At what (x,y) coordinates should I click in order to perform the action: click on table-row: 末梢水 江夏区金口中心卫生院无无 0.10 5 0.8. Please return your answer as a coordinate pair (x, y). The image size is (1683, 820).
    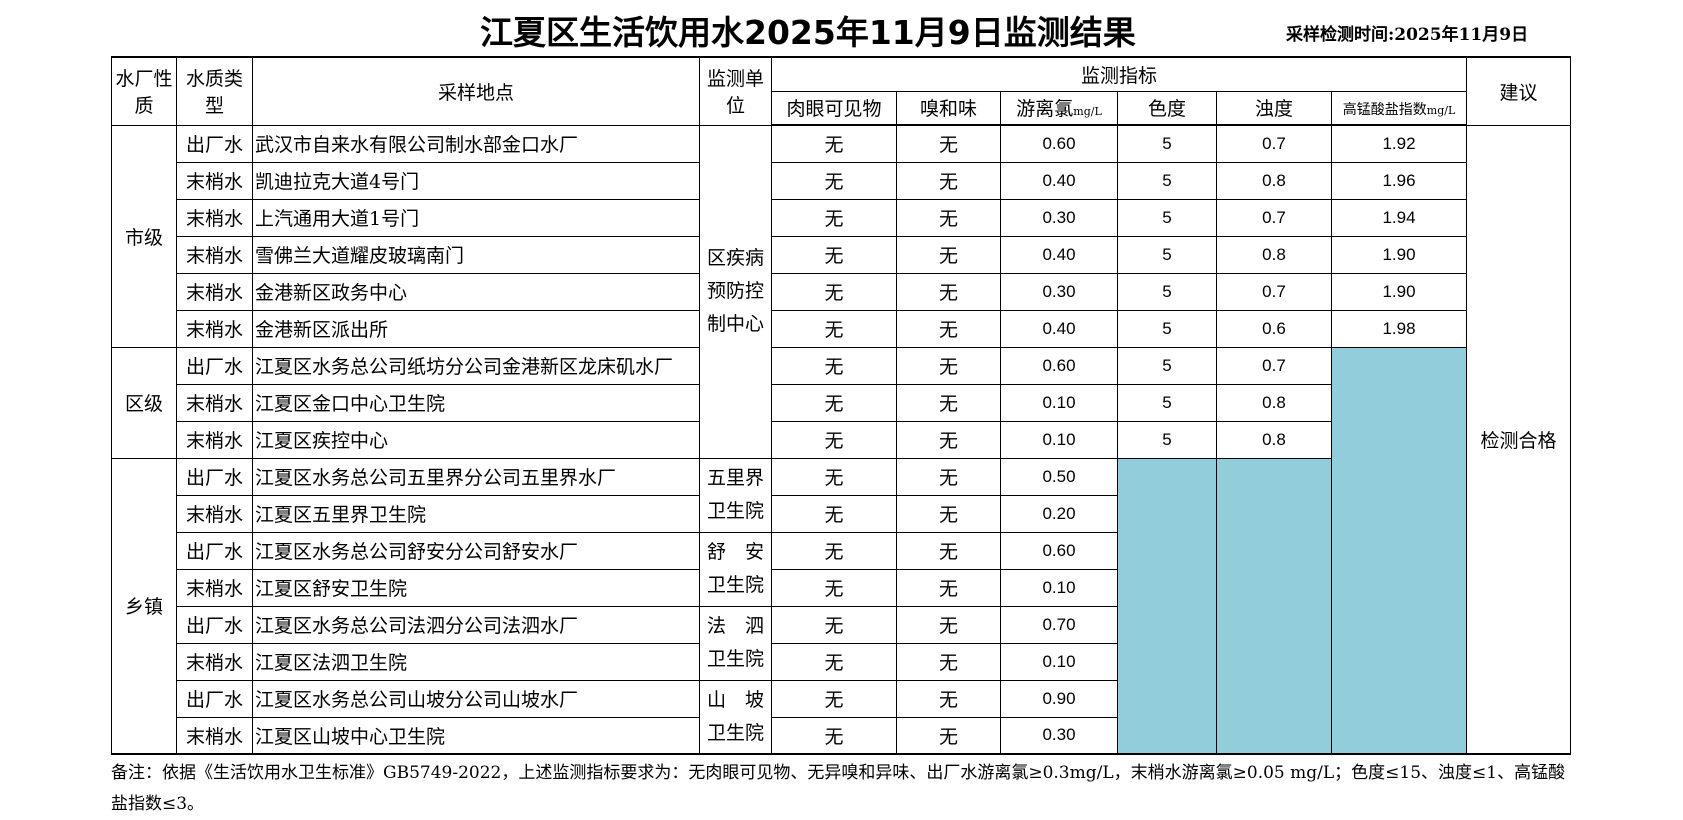
    Looking at the image, I should click on (841, 402).